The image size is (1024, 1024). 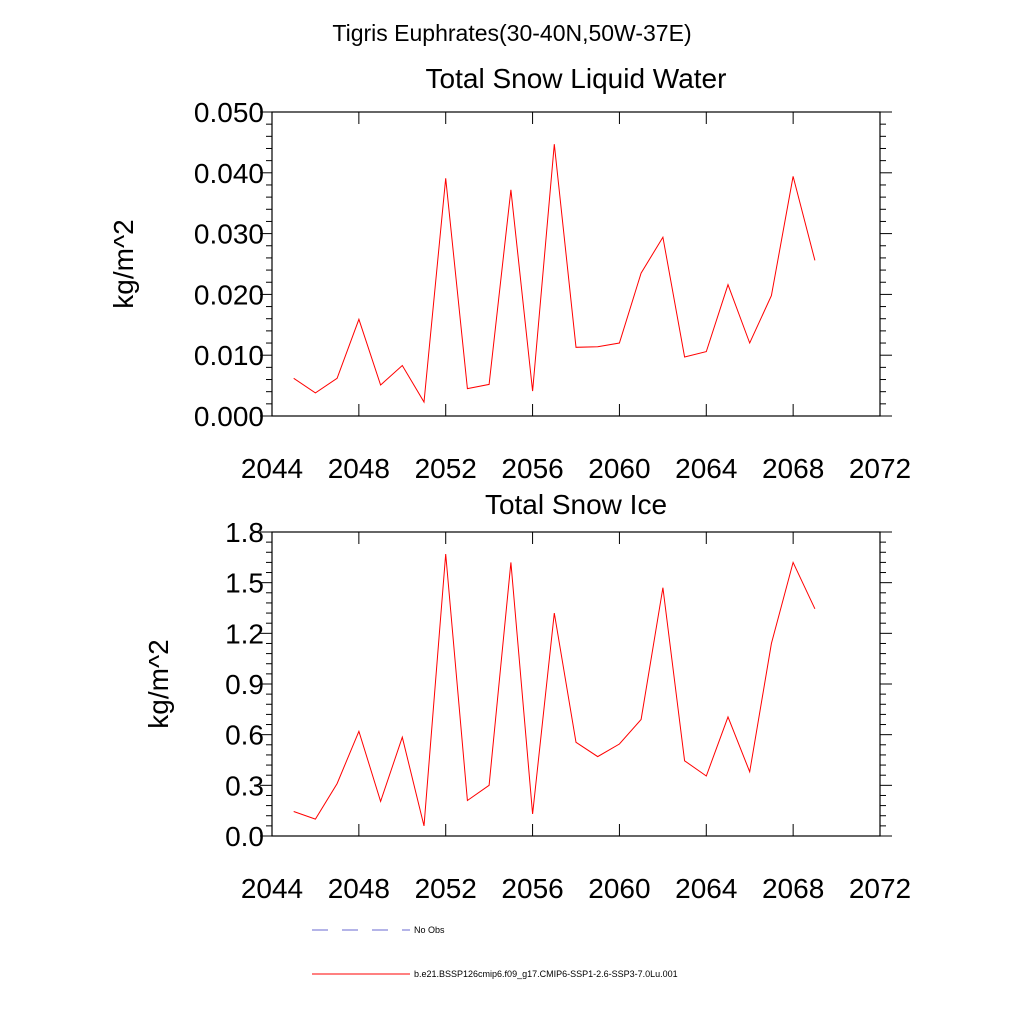 I want to click on y-tick-label: 0.9, so click(x=244, y=684).